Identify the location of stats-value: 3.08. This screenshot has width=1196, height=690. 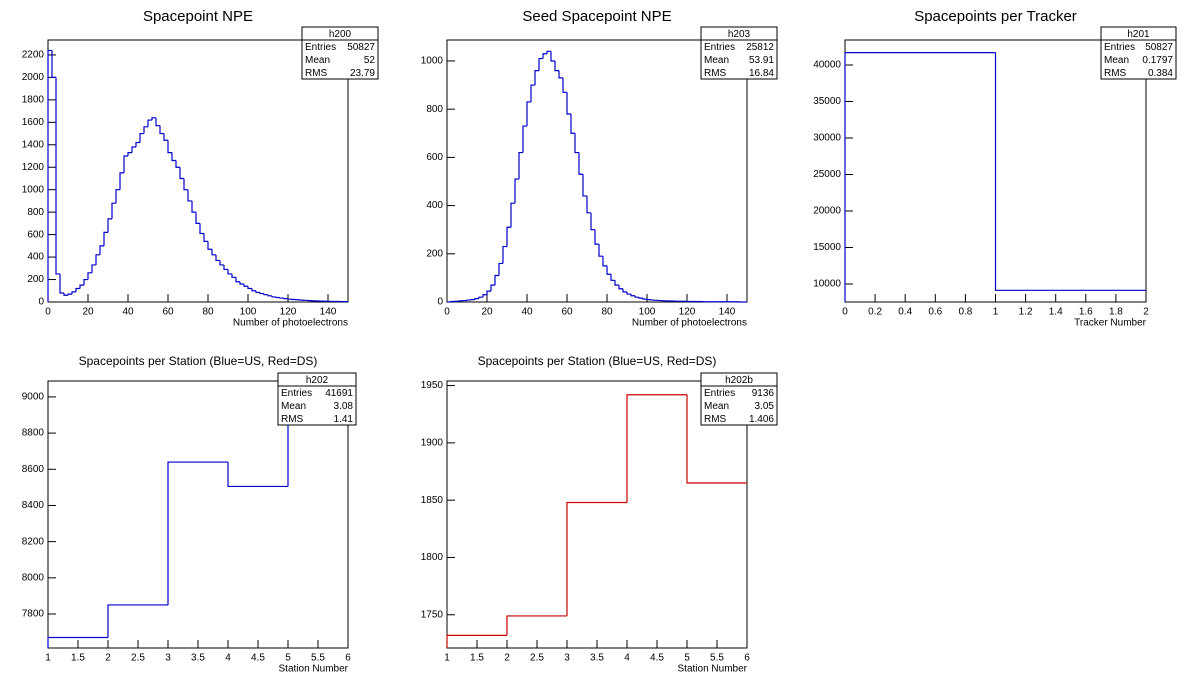
(344, 406).